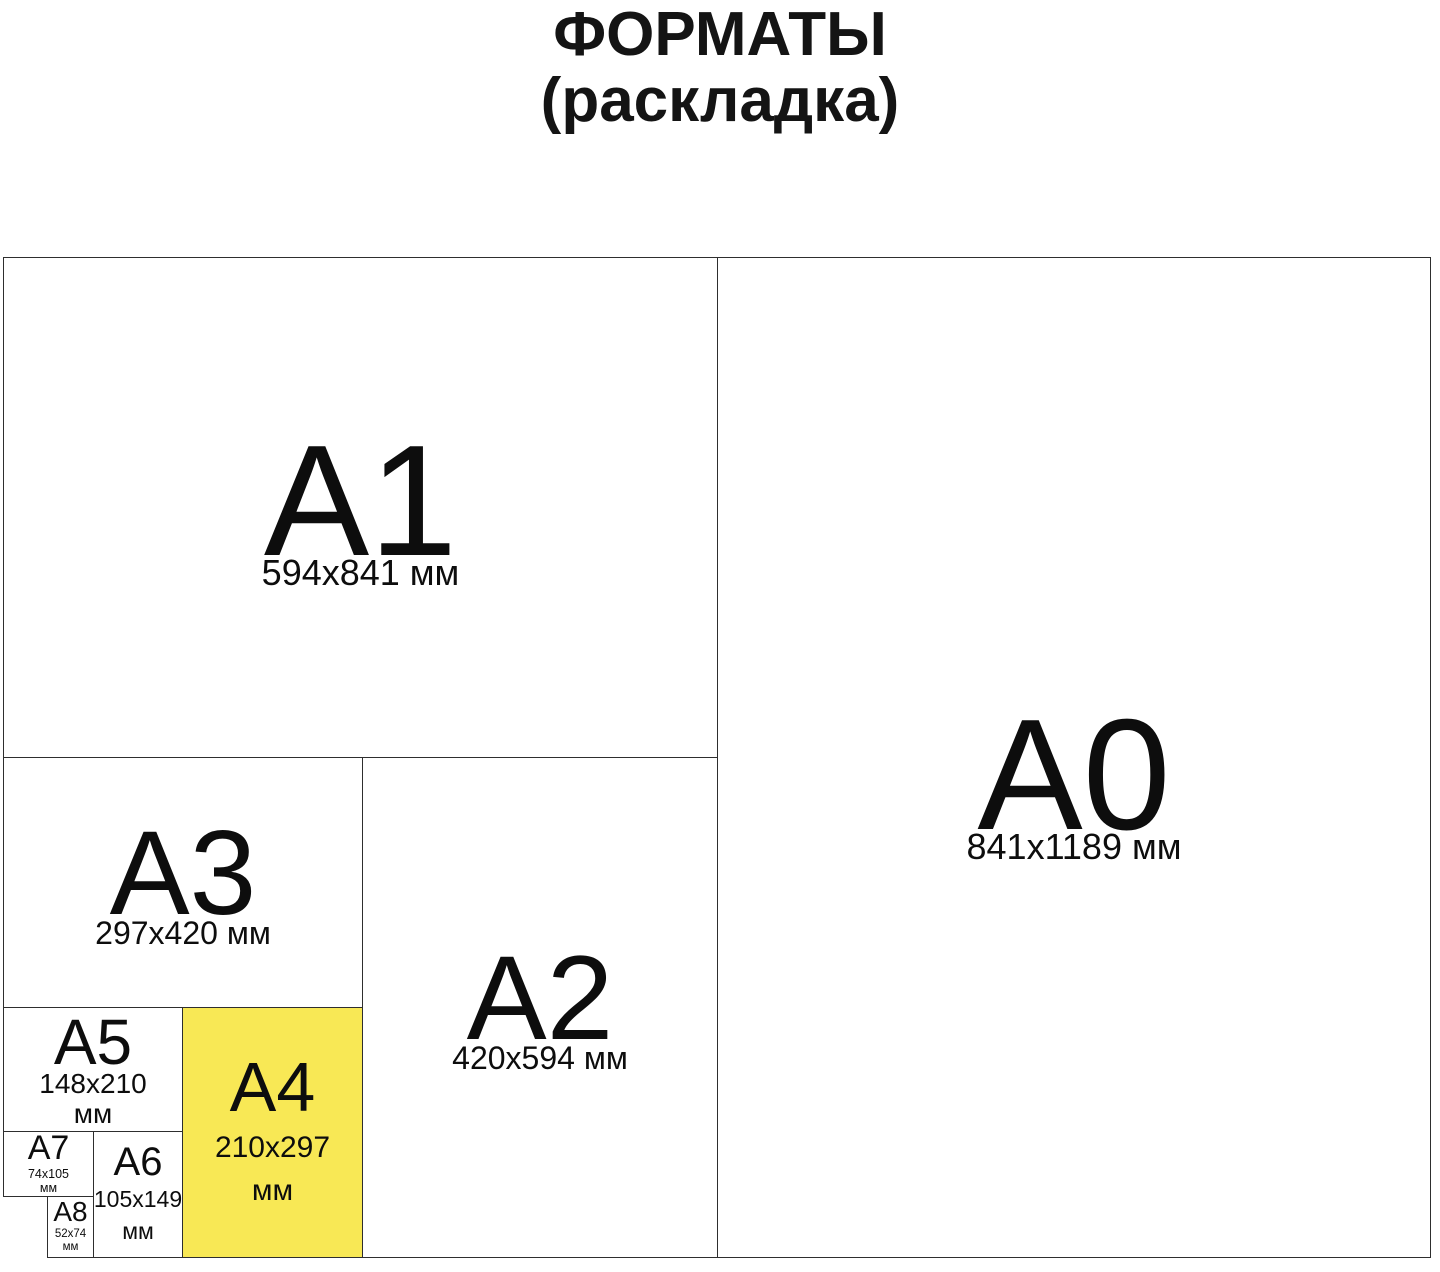  I want to click on paper-a3-content: A3 297x420 мм, so click(183, 882).